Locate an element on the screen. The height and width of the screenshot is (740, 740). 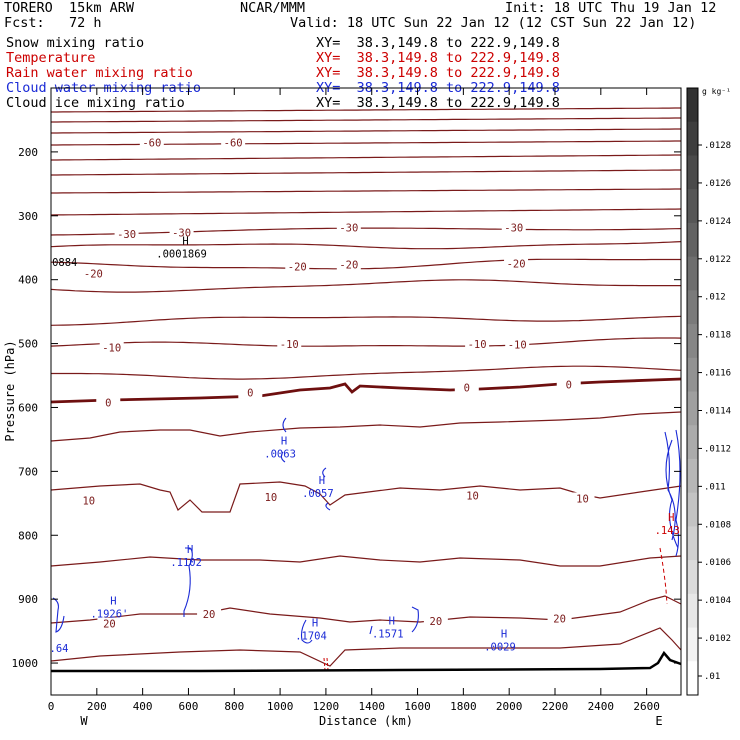
center-title: NCAR/MMM is located at coordinates (273, 8).